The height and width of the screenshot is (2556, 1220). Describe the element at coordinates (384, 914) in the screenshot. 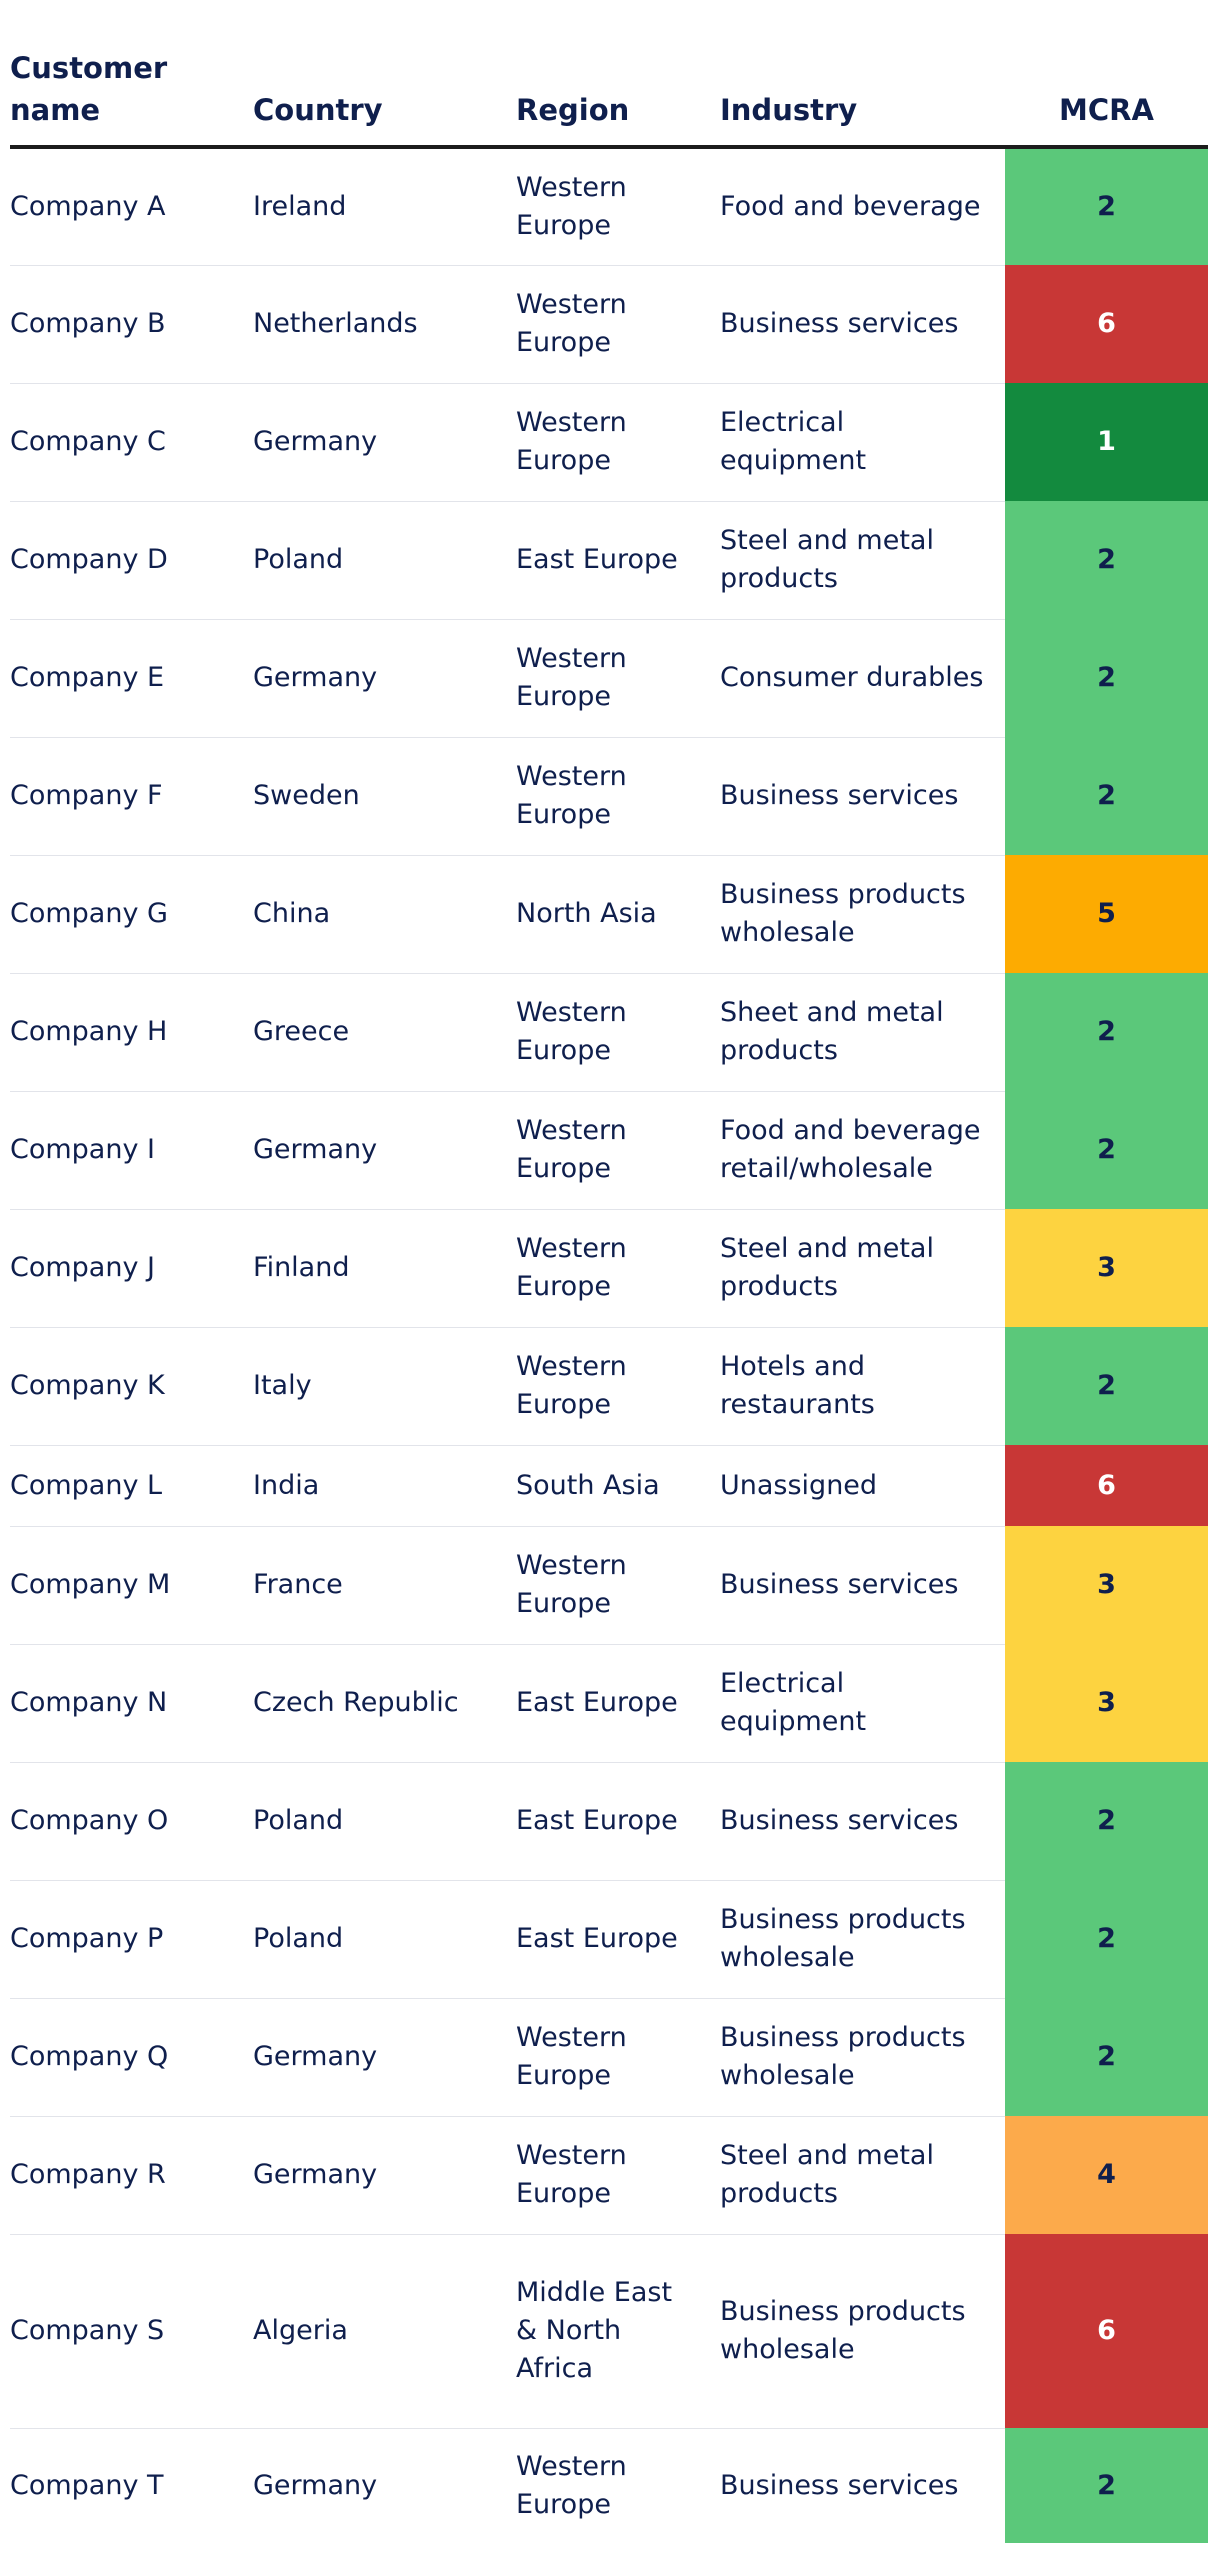

I see `cell-country: China` at that location.